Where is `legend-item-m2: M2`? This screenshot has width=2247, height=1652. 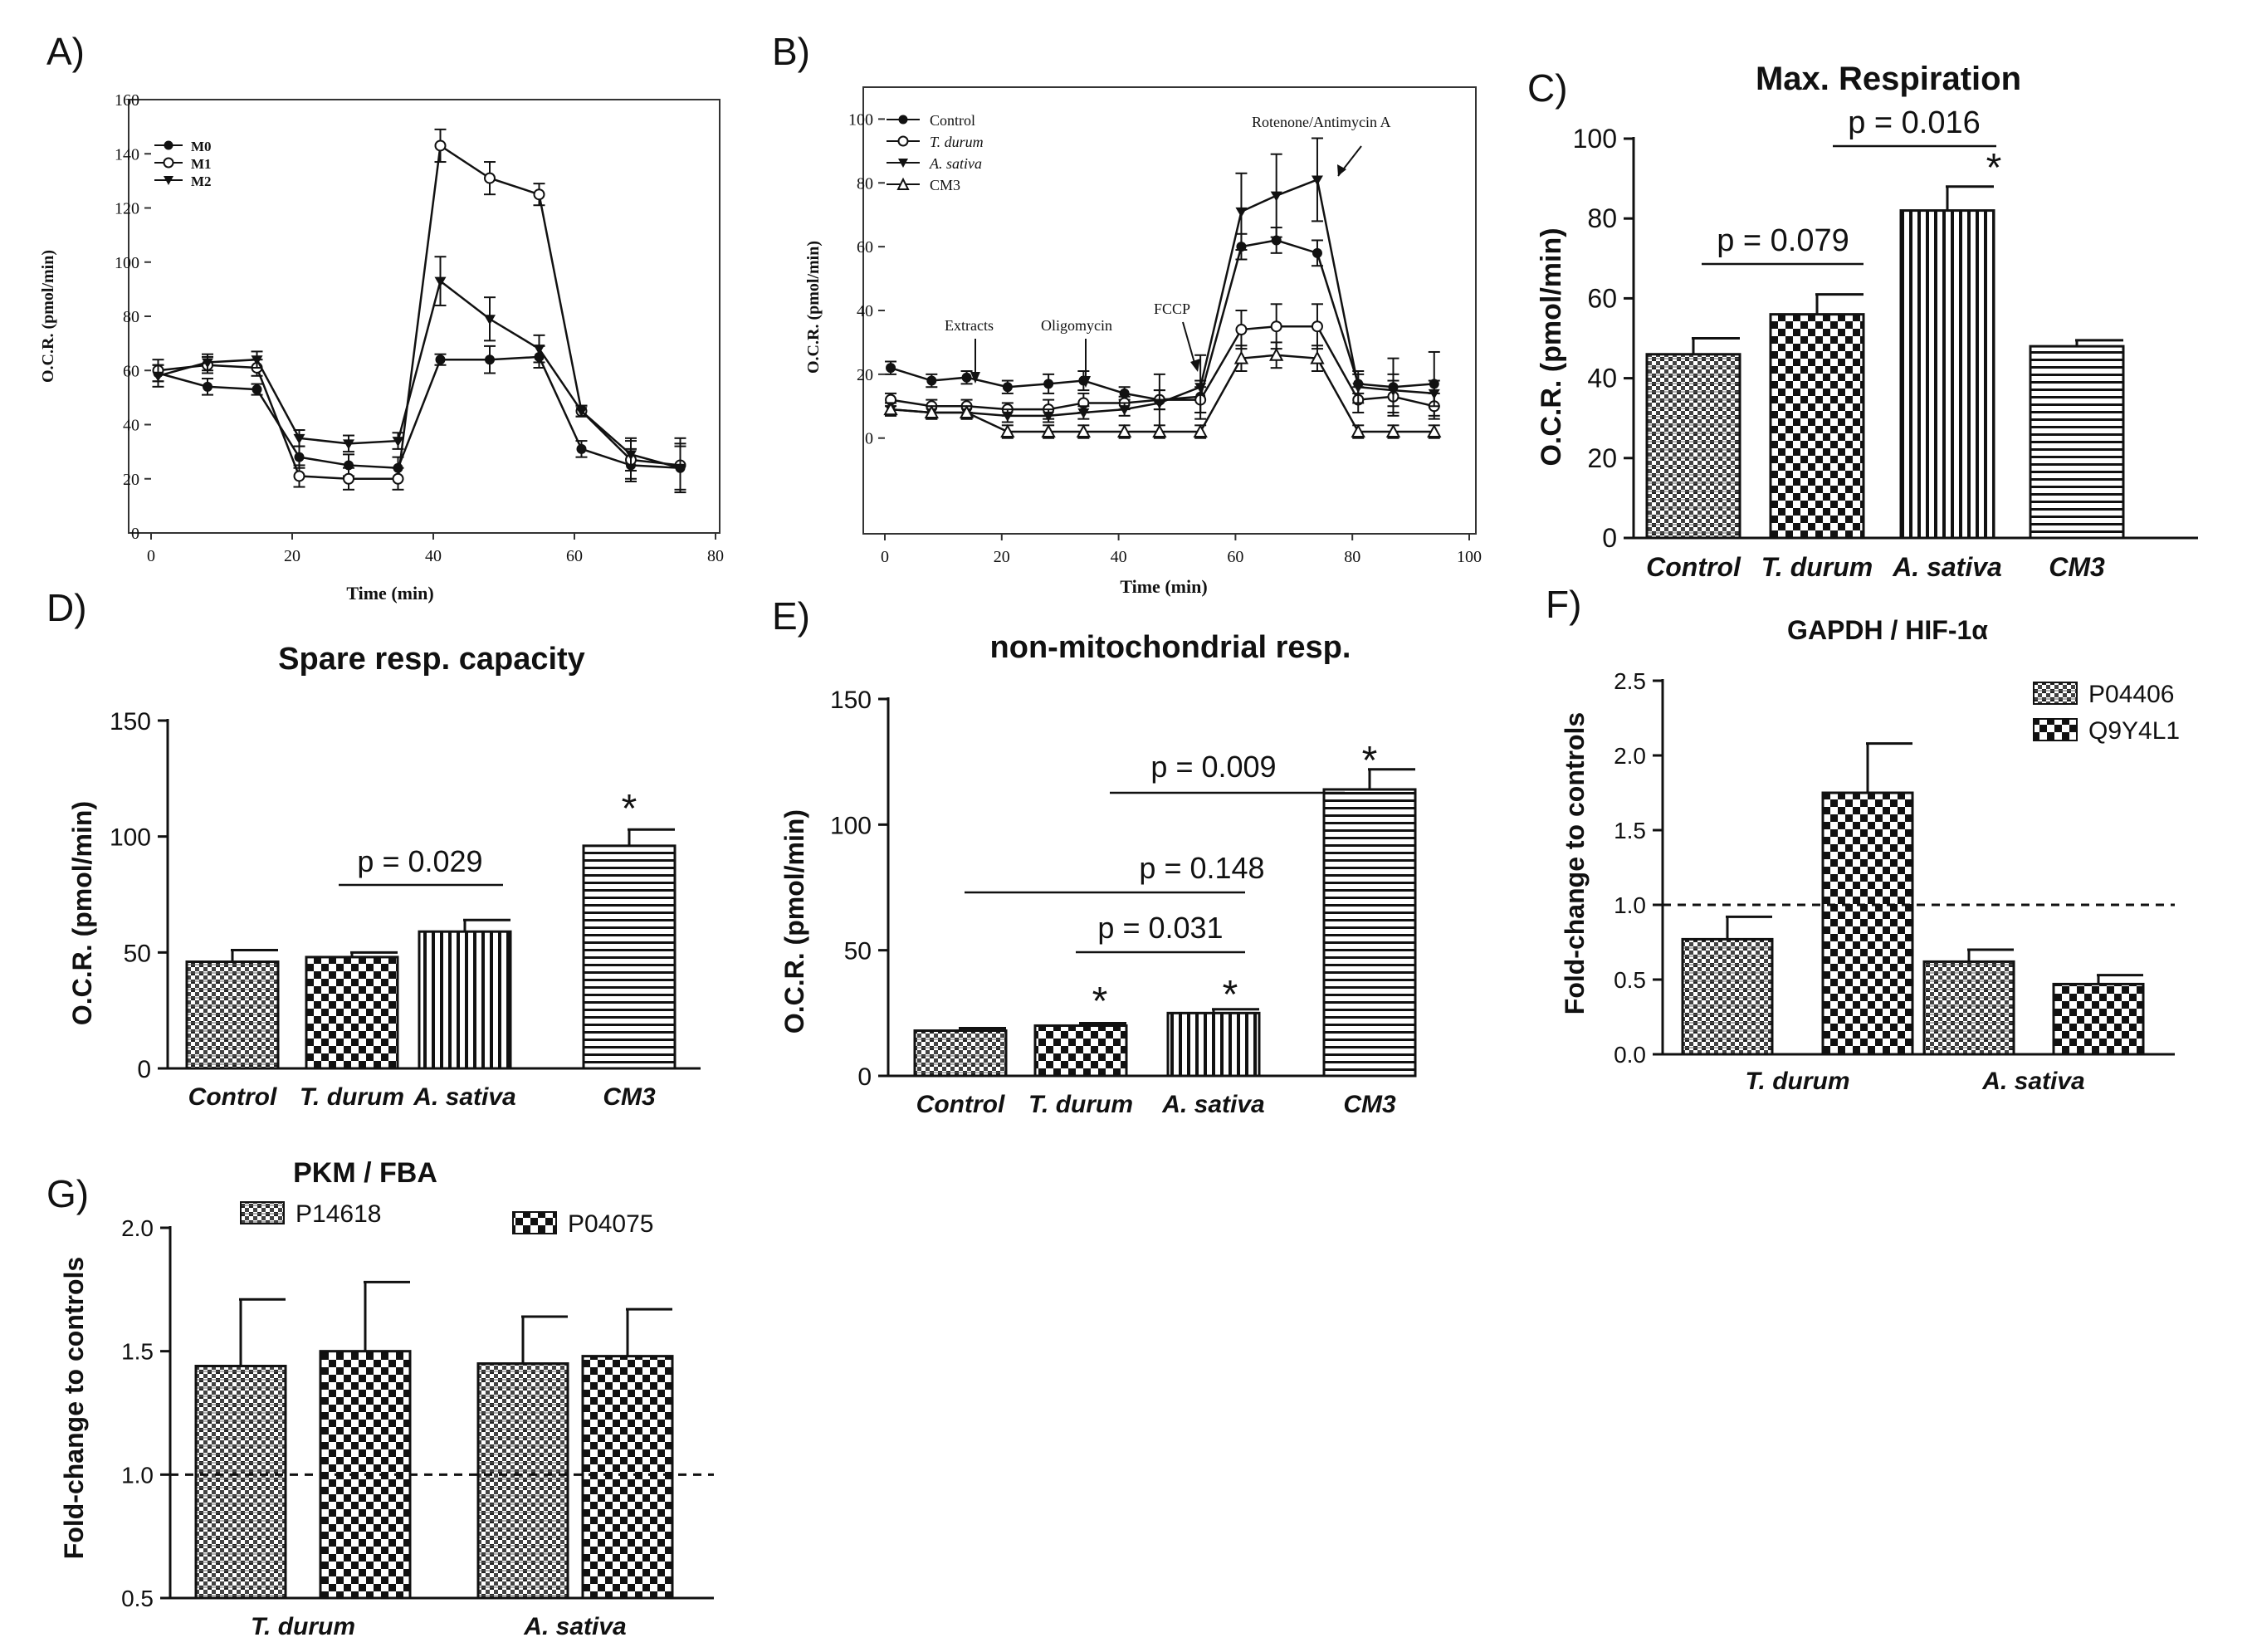
legend-item-m2: M2 is located at coordinates (183, 181).